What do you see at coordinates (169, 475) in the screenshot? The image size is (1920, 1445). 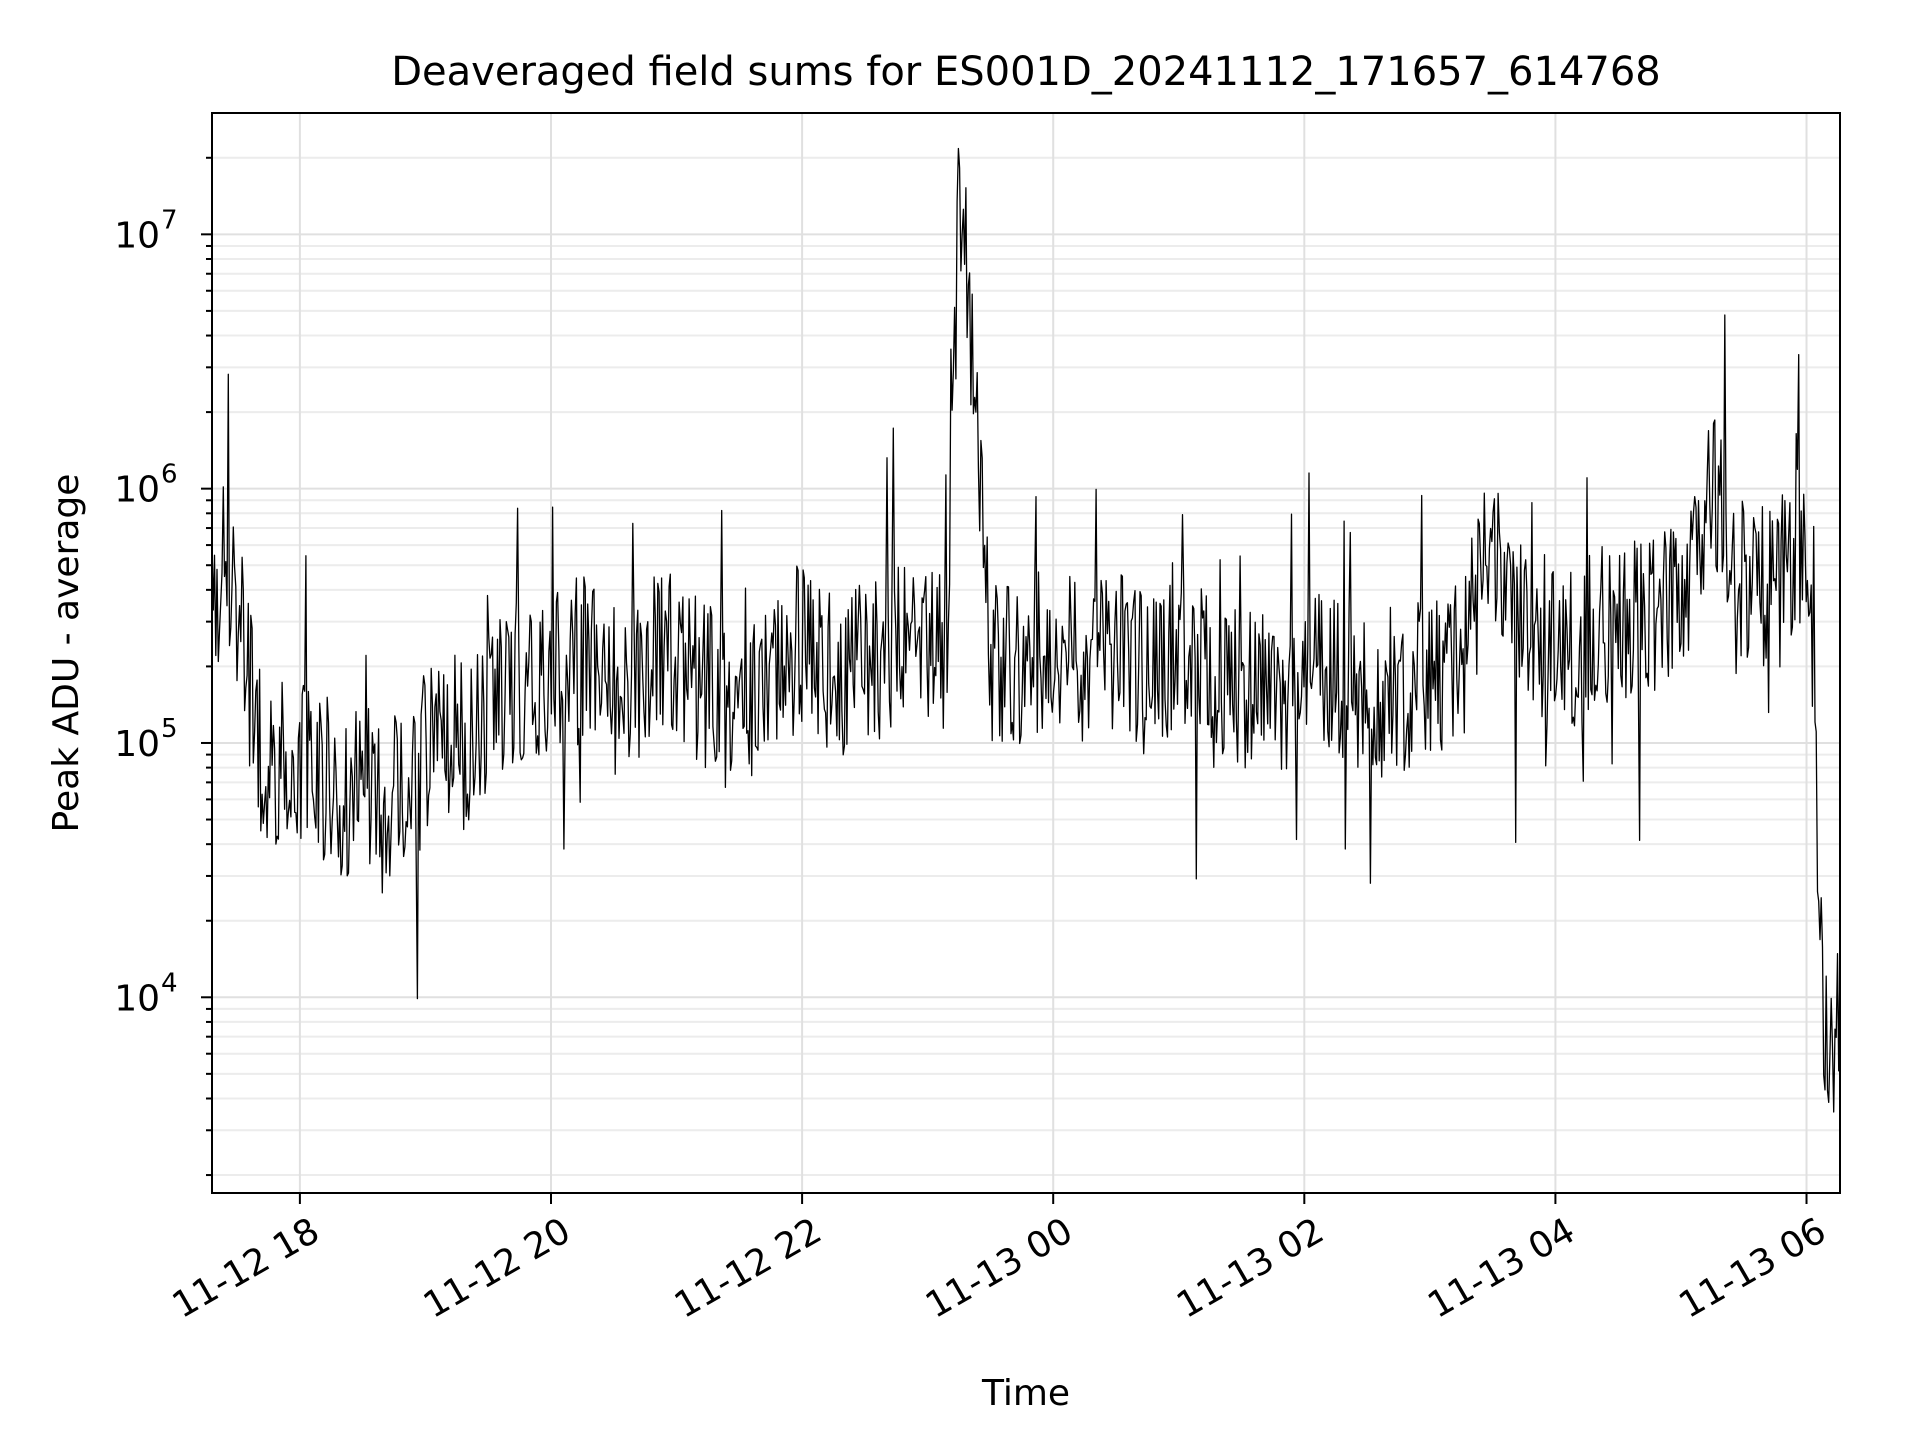 I see `y-tick-exponent: 6` at bounding box center [169, 475].